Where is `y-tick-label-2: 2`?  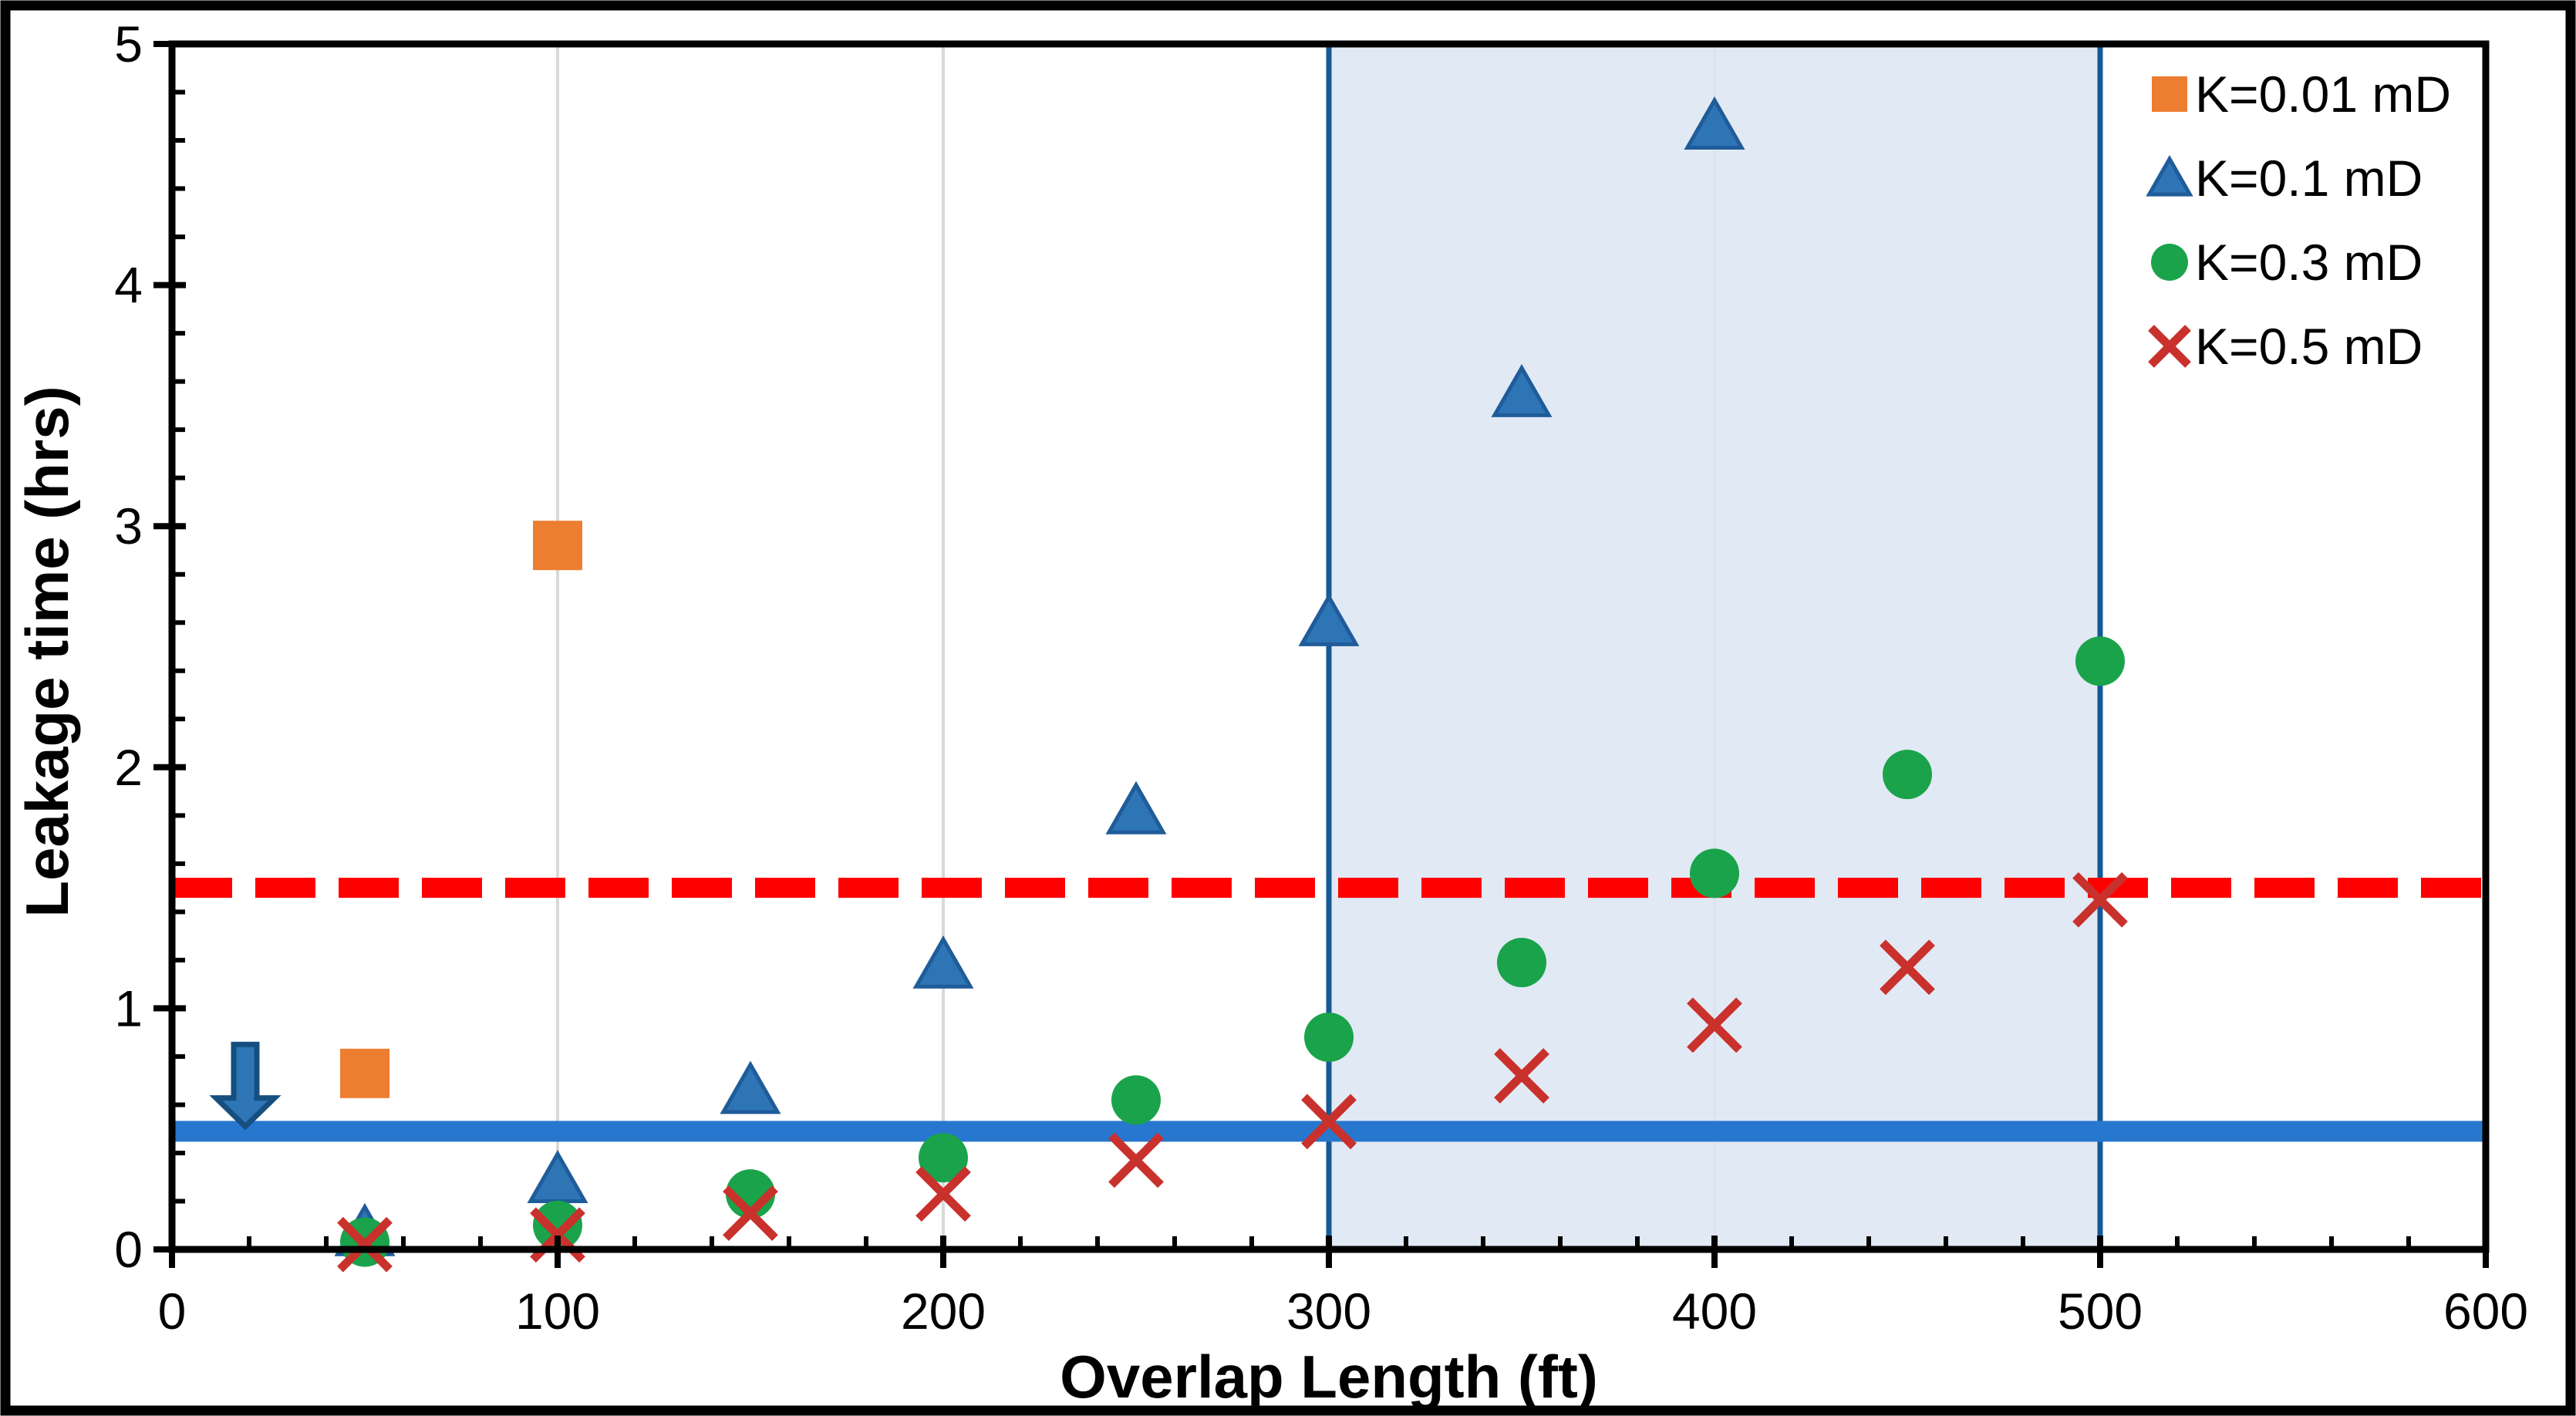
y-tick-label-2: 2 is located at coordinates (128, 768).